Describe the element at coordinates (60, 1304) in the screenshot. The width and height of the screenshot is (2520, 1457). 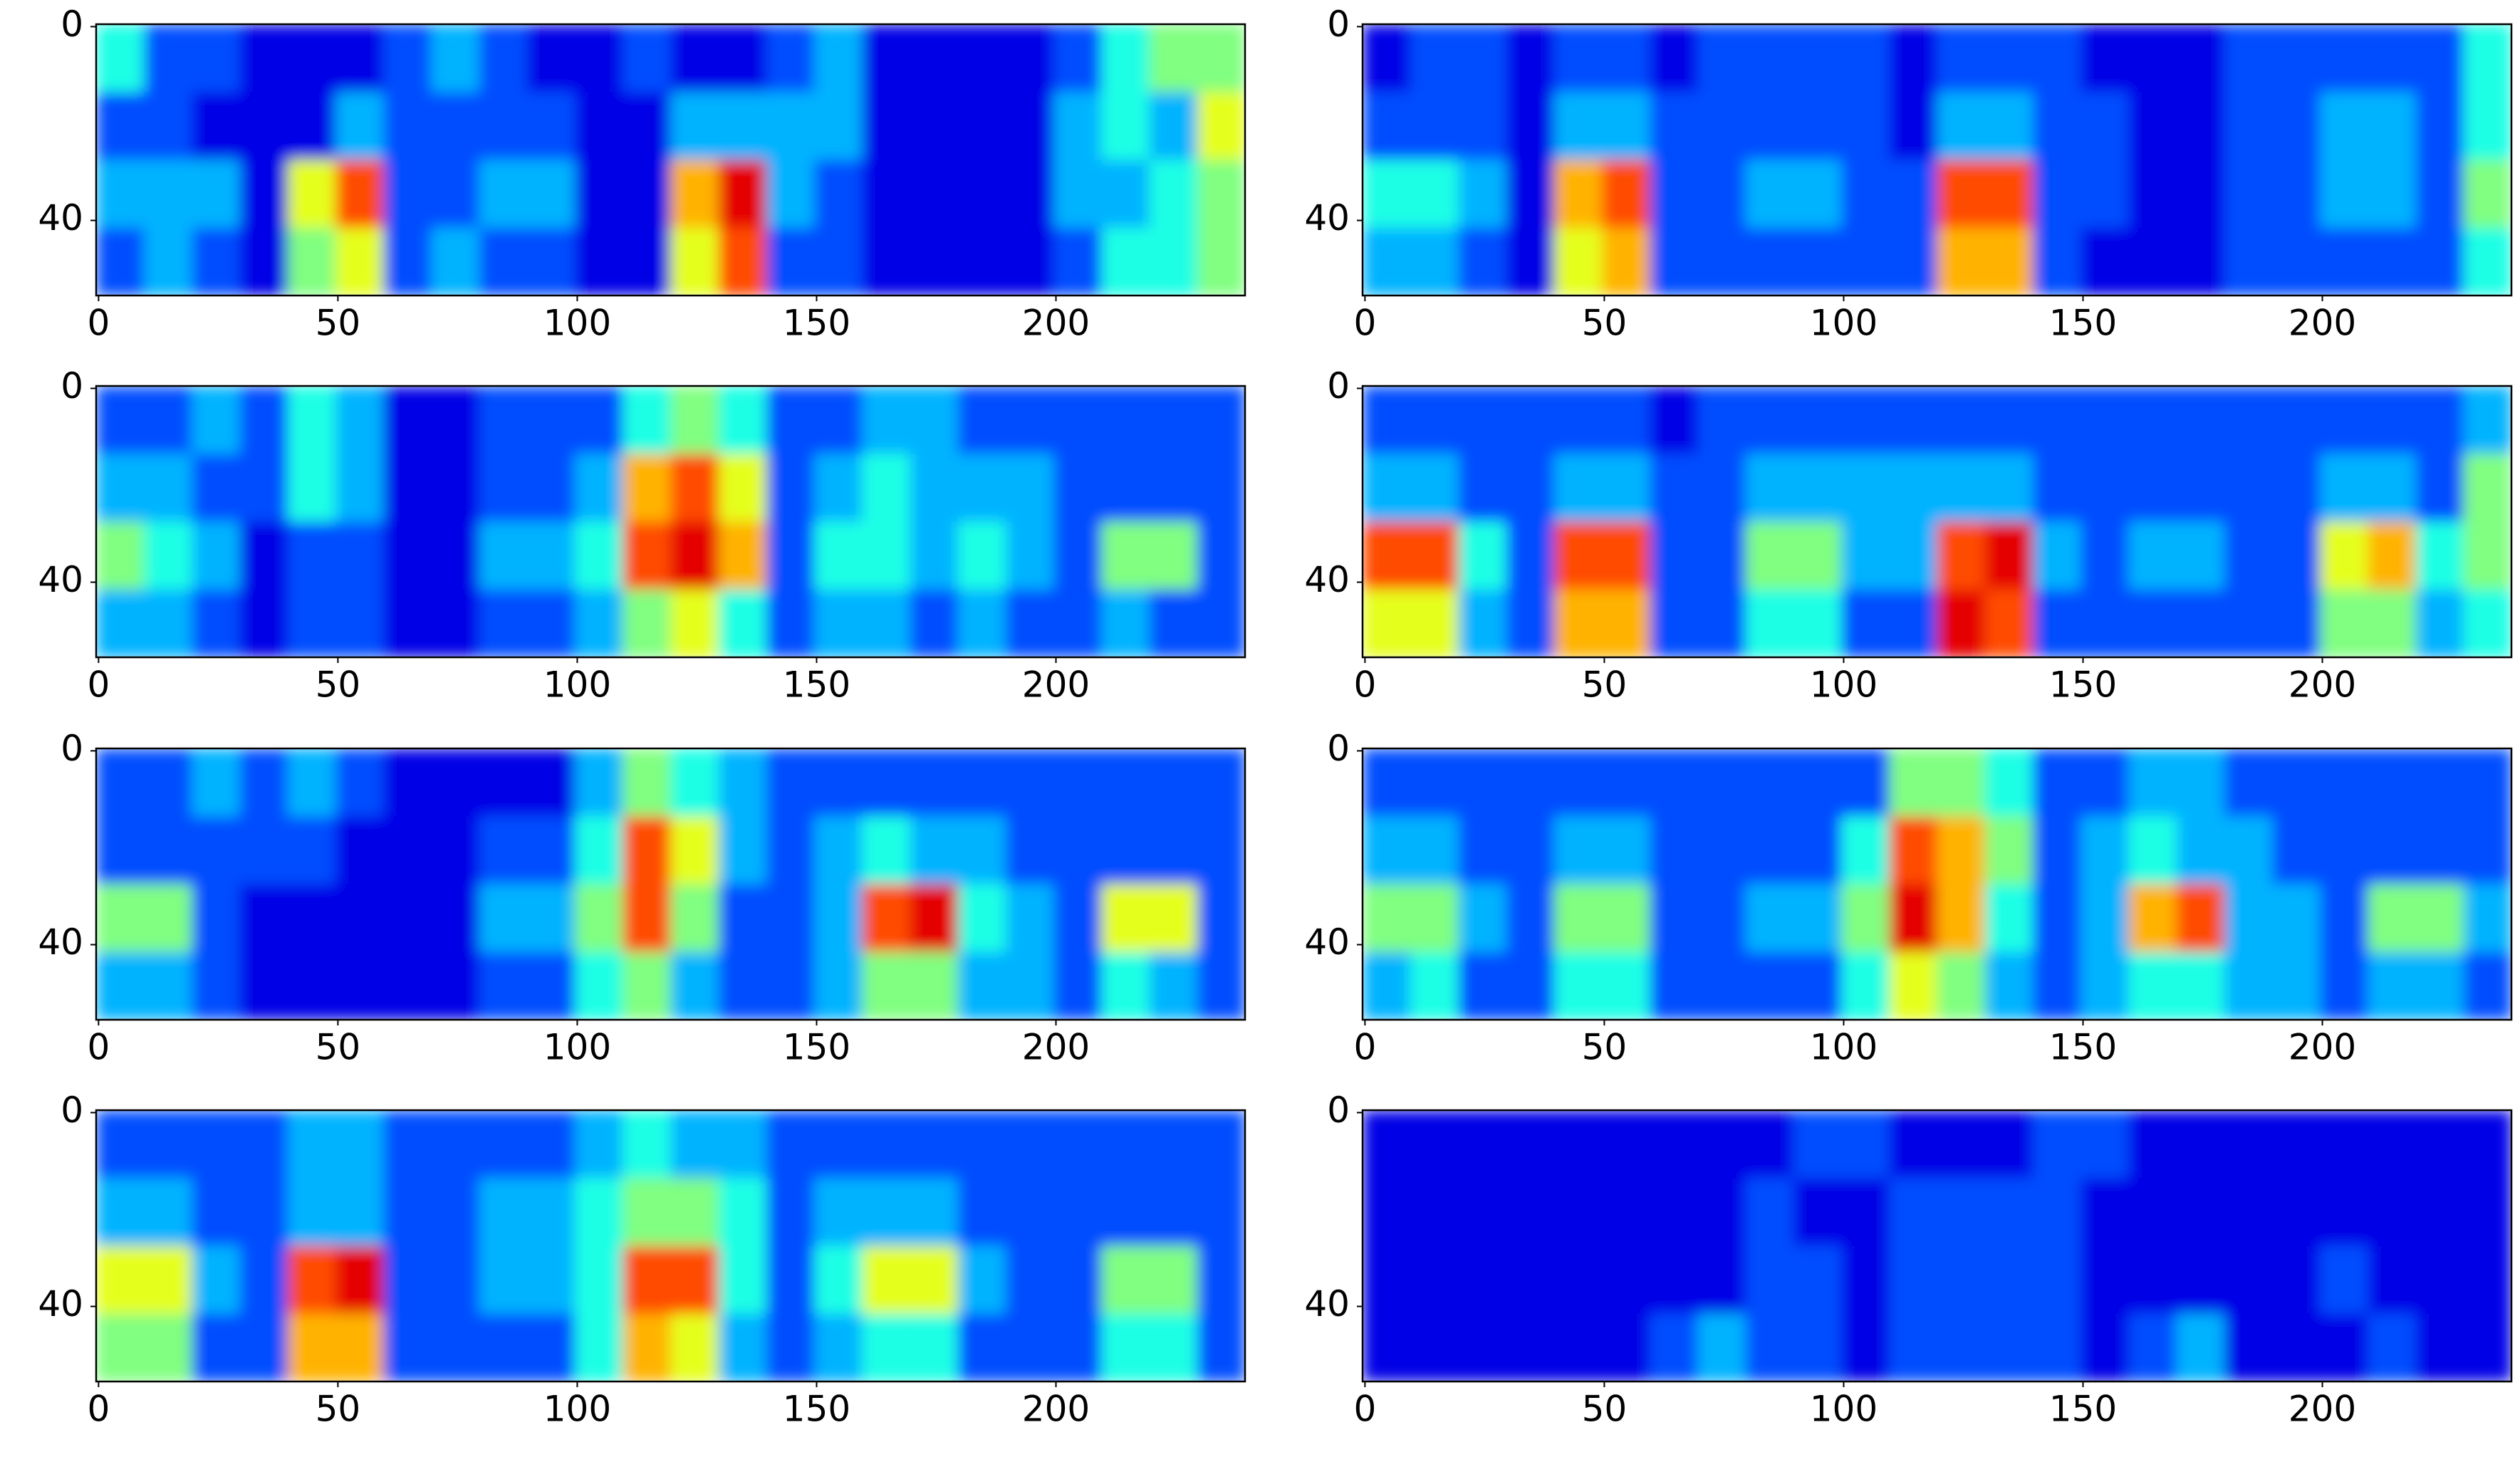
I see `y-tick-label: 40` at that location.